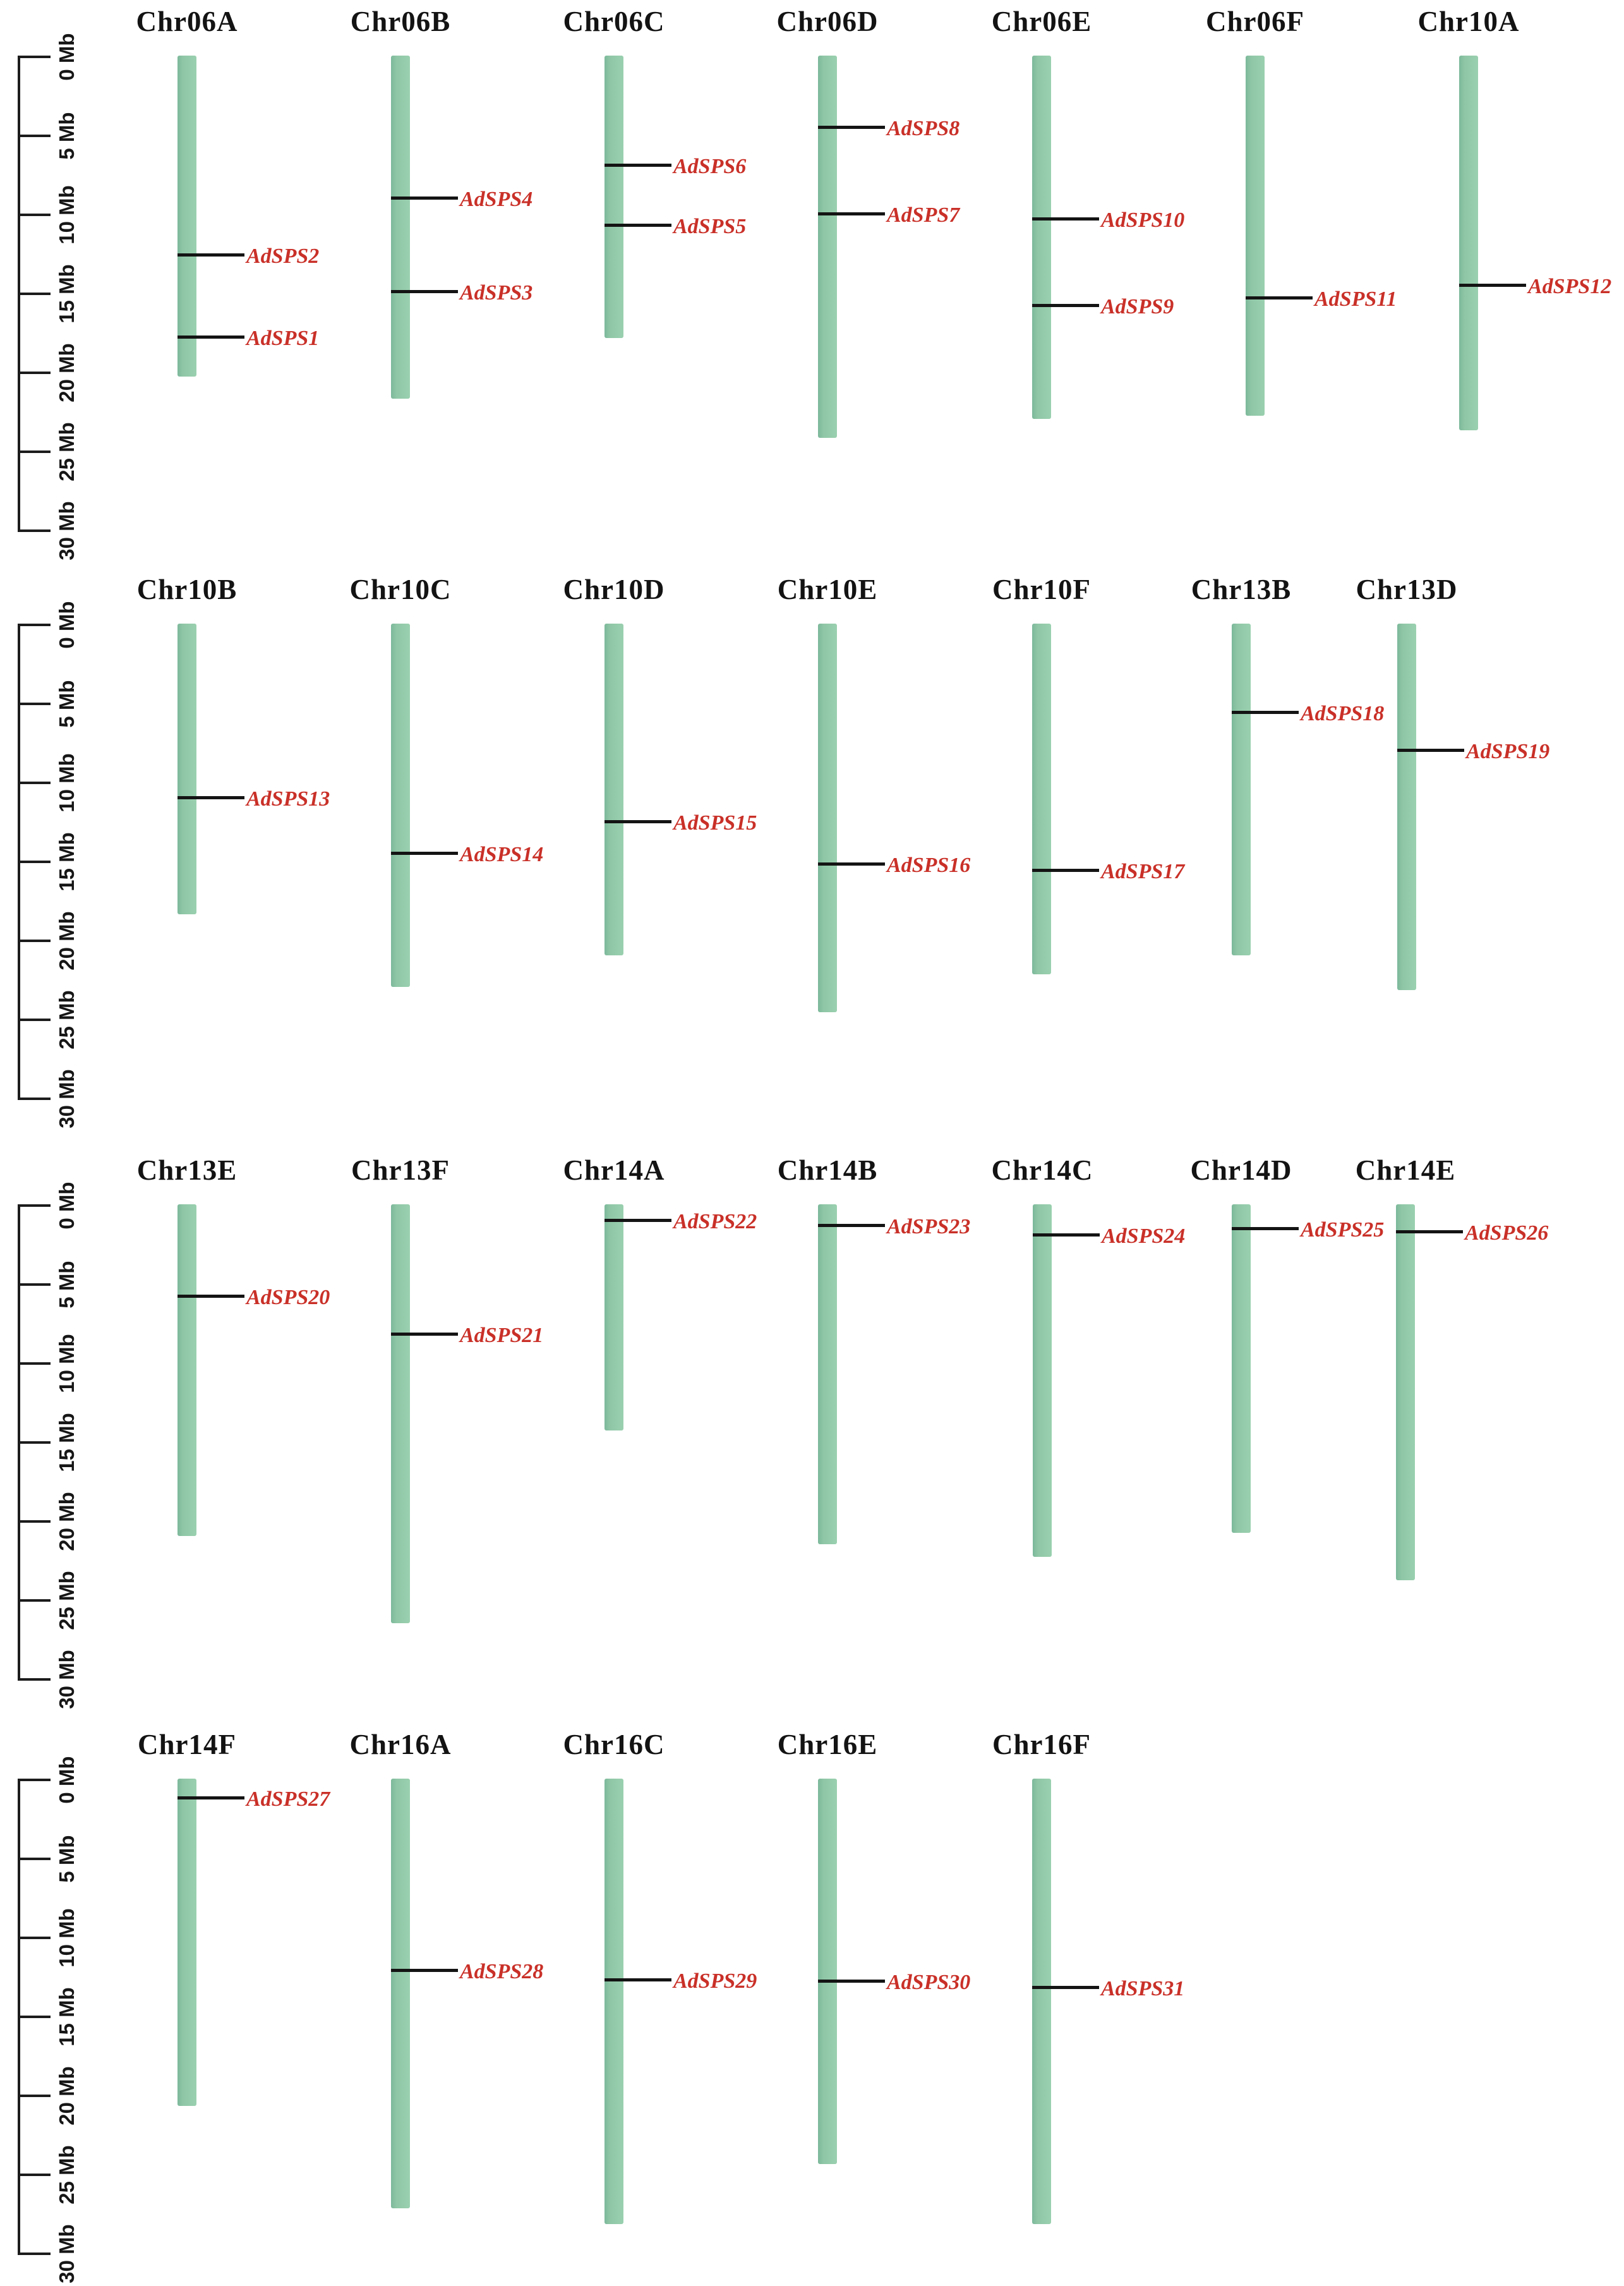 The height and width of the screenshot is (2286, 1624). I want to click on chromosome-title: Chr06F, so click(1255, 21).